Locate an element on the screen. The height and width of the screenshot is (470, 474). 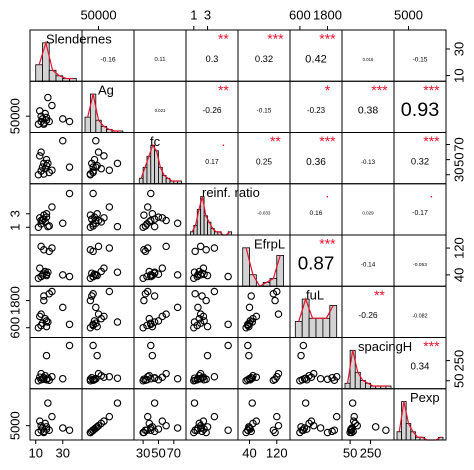
y-tick-label: 10 is located at coordinates (458, 75).